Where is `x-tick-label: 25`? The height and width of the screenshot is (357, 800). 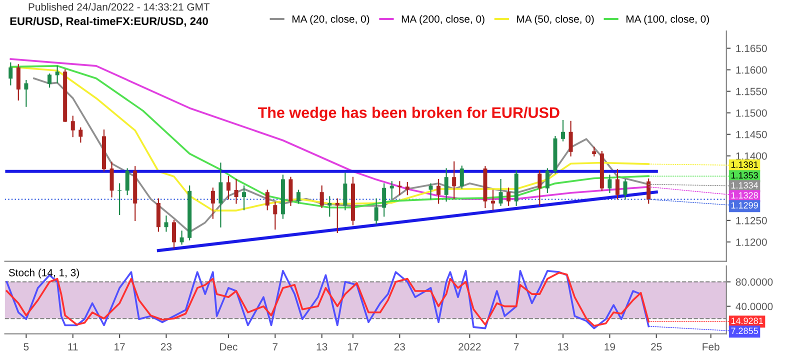 x-tick-label: 25 is located at coordinates (656, 346).